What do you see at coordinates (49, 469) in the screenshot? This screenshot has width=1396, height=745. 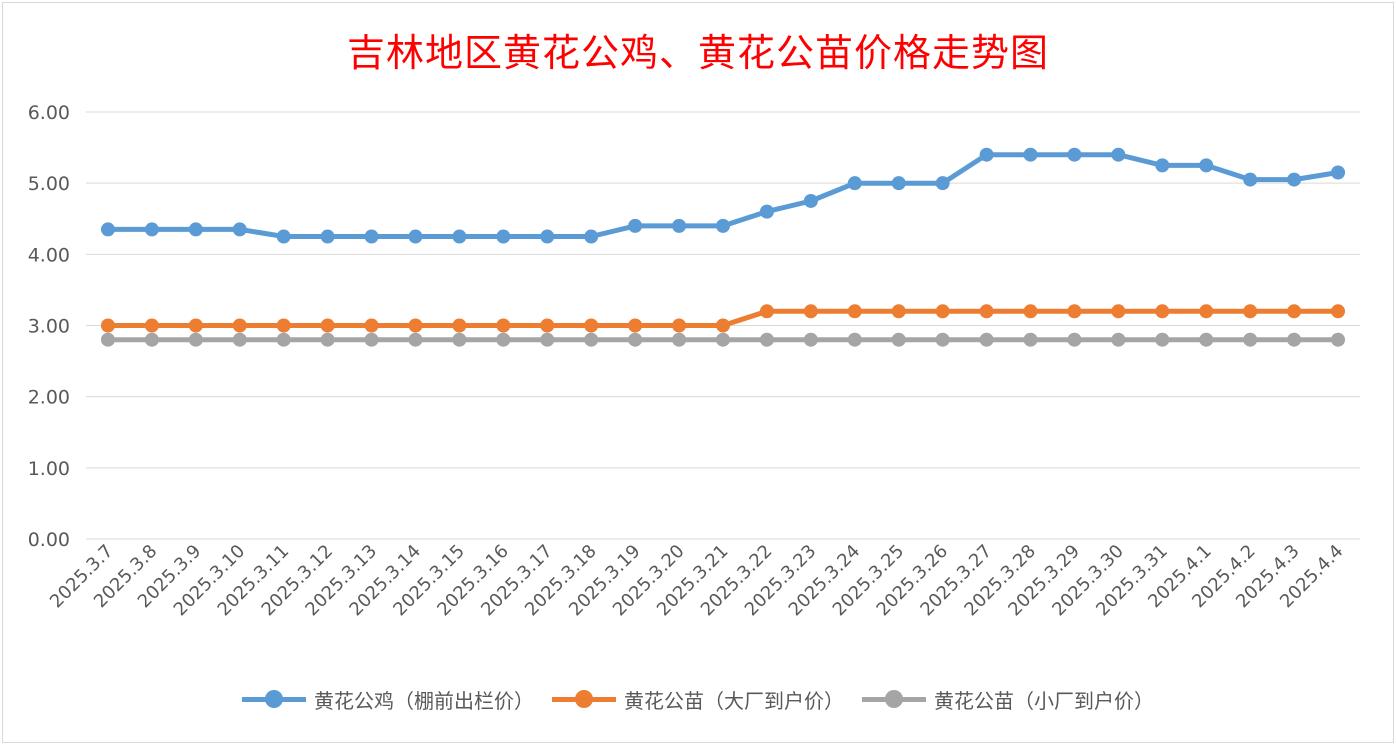 I see `y-tick-label: 1.00` at bounding box center [49, 469].